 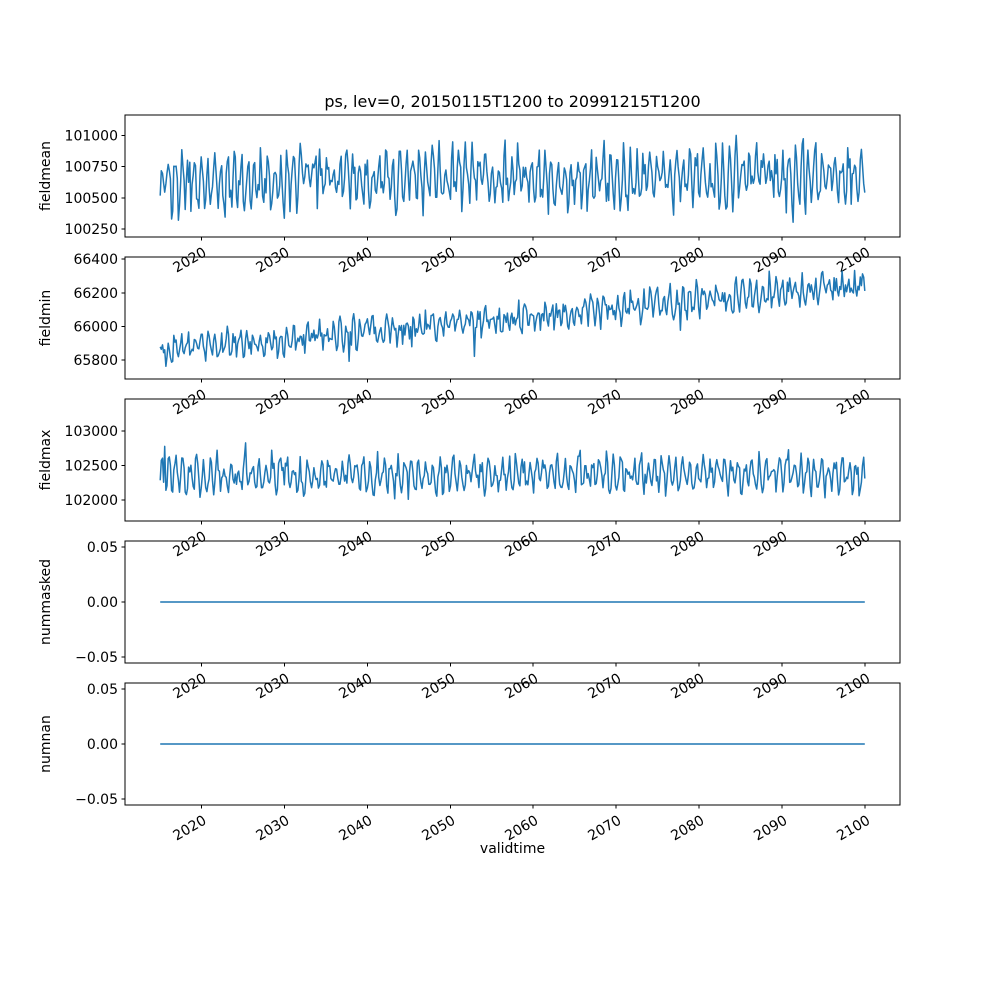 What do you see at coordinates (95, 294) in the screenshot?
I see `y-tick-label: 66200` at bounding box center [95, 294].